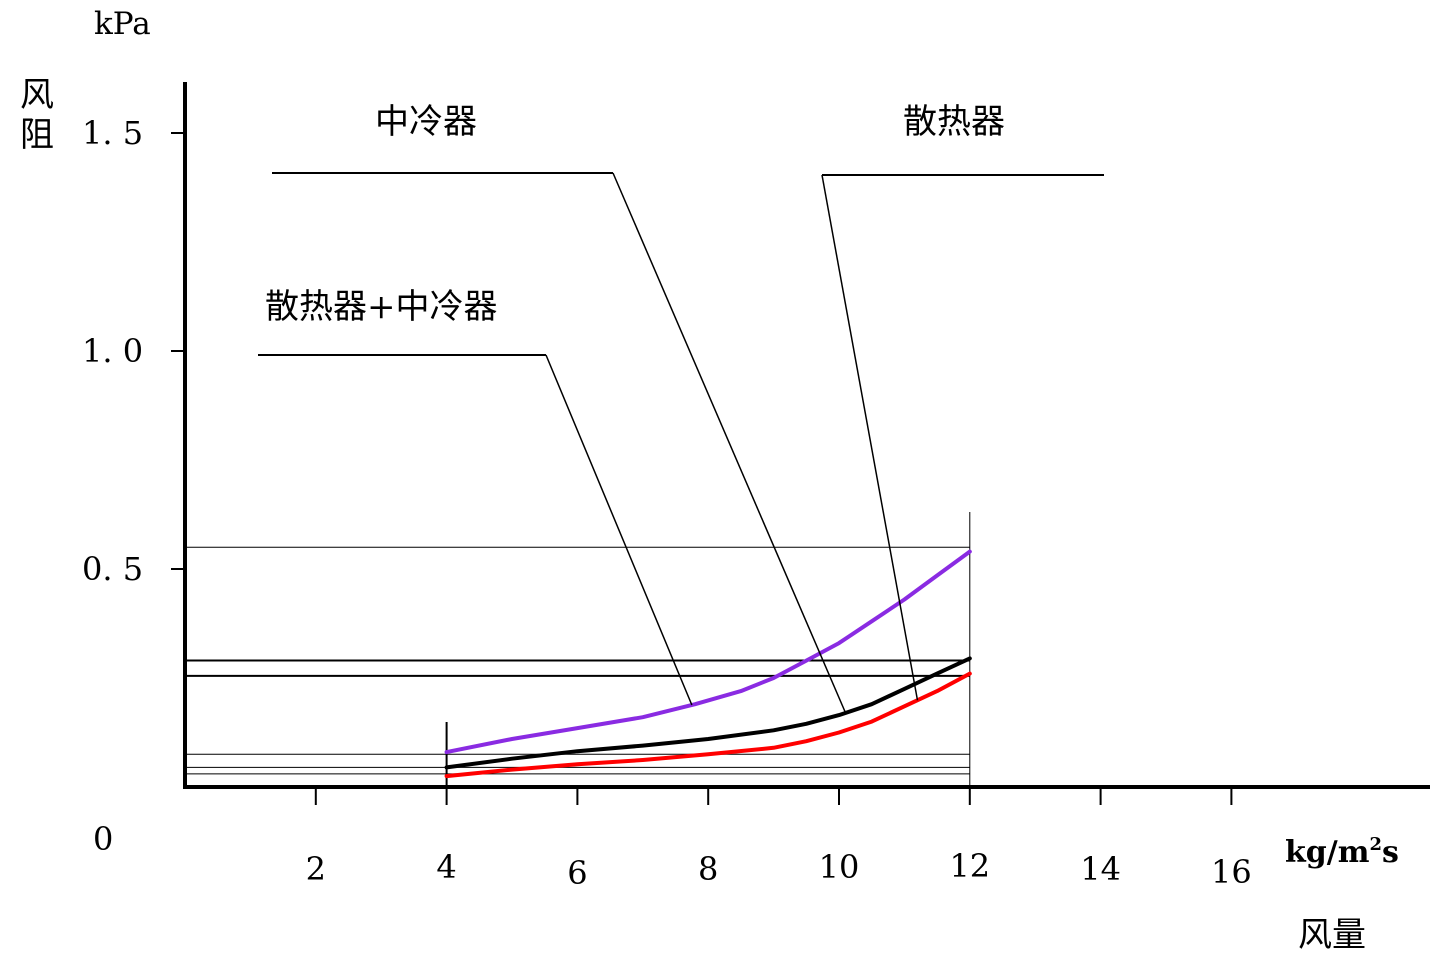  Describe the element at coordinates (1342, 852) in the screenshot. I see `x-unit-label: kg/m2s` at that location.